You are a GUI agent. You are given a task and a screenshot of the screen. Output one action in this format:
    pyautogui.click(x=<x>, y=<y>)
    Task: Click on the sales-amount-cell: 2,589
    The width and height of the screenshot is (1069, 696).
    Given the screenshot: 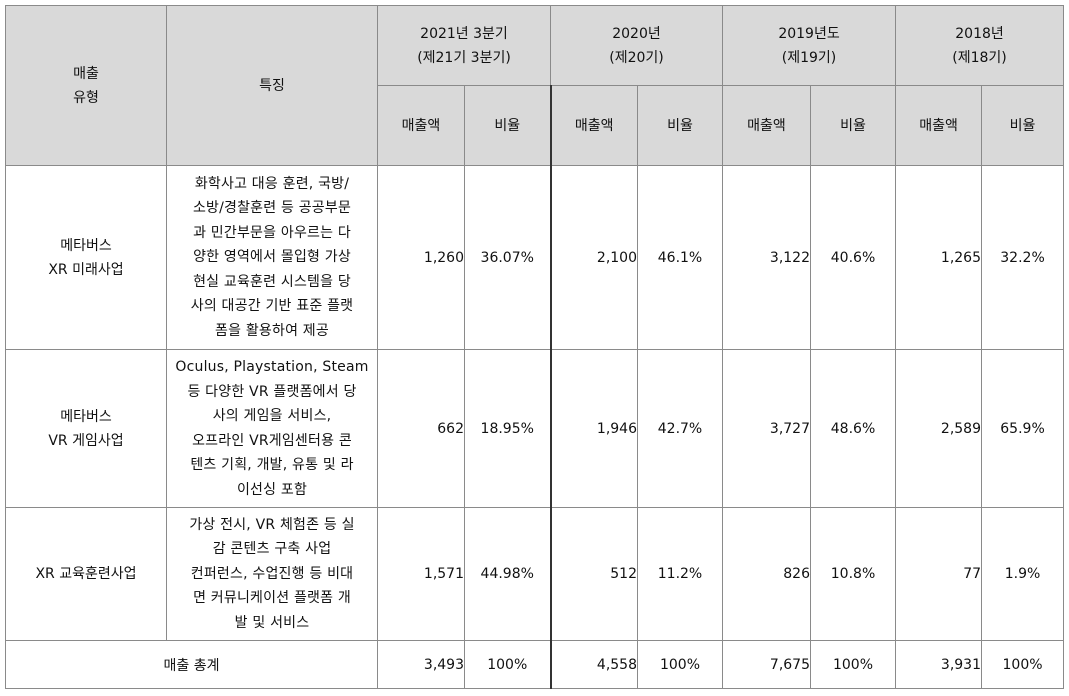 What is the action you would take?
    pyautogui.click(x=939, y=428)
    